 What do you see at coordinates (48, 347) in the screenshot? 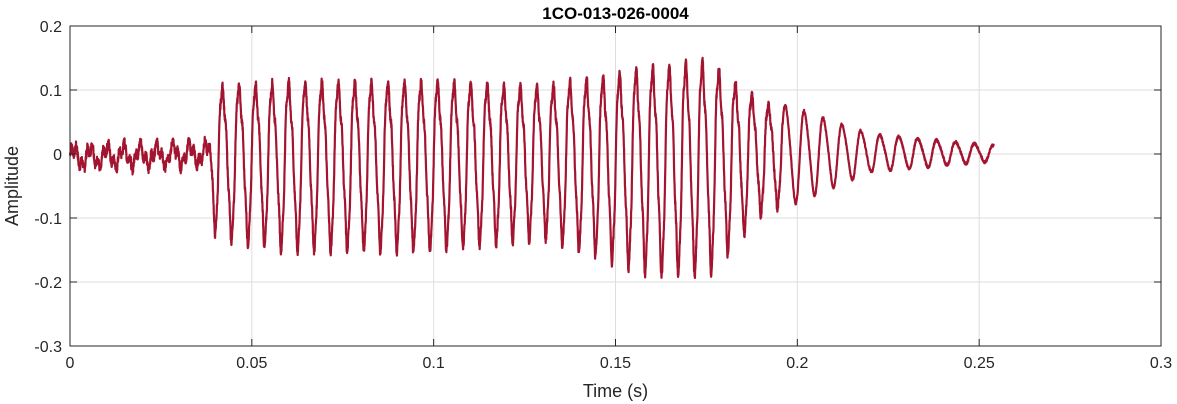
I see `y-tick-label: -0.3` at bounding box center [48, 347].